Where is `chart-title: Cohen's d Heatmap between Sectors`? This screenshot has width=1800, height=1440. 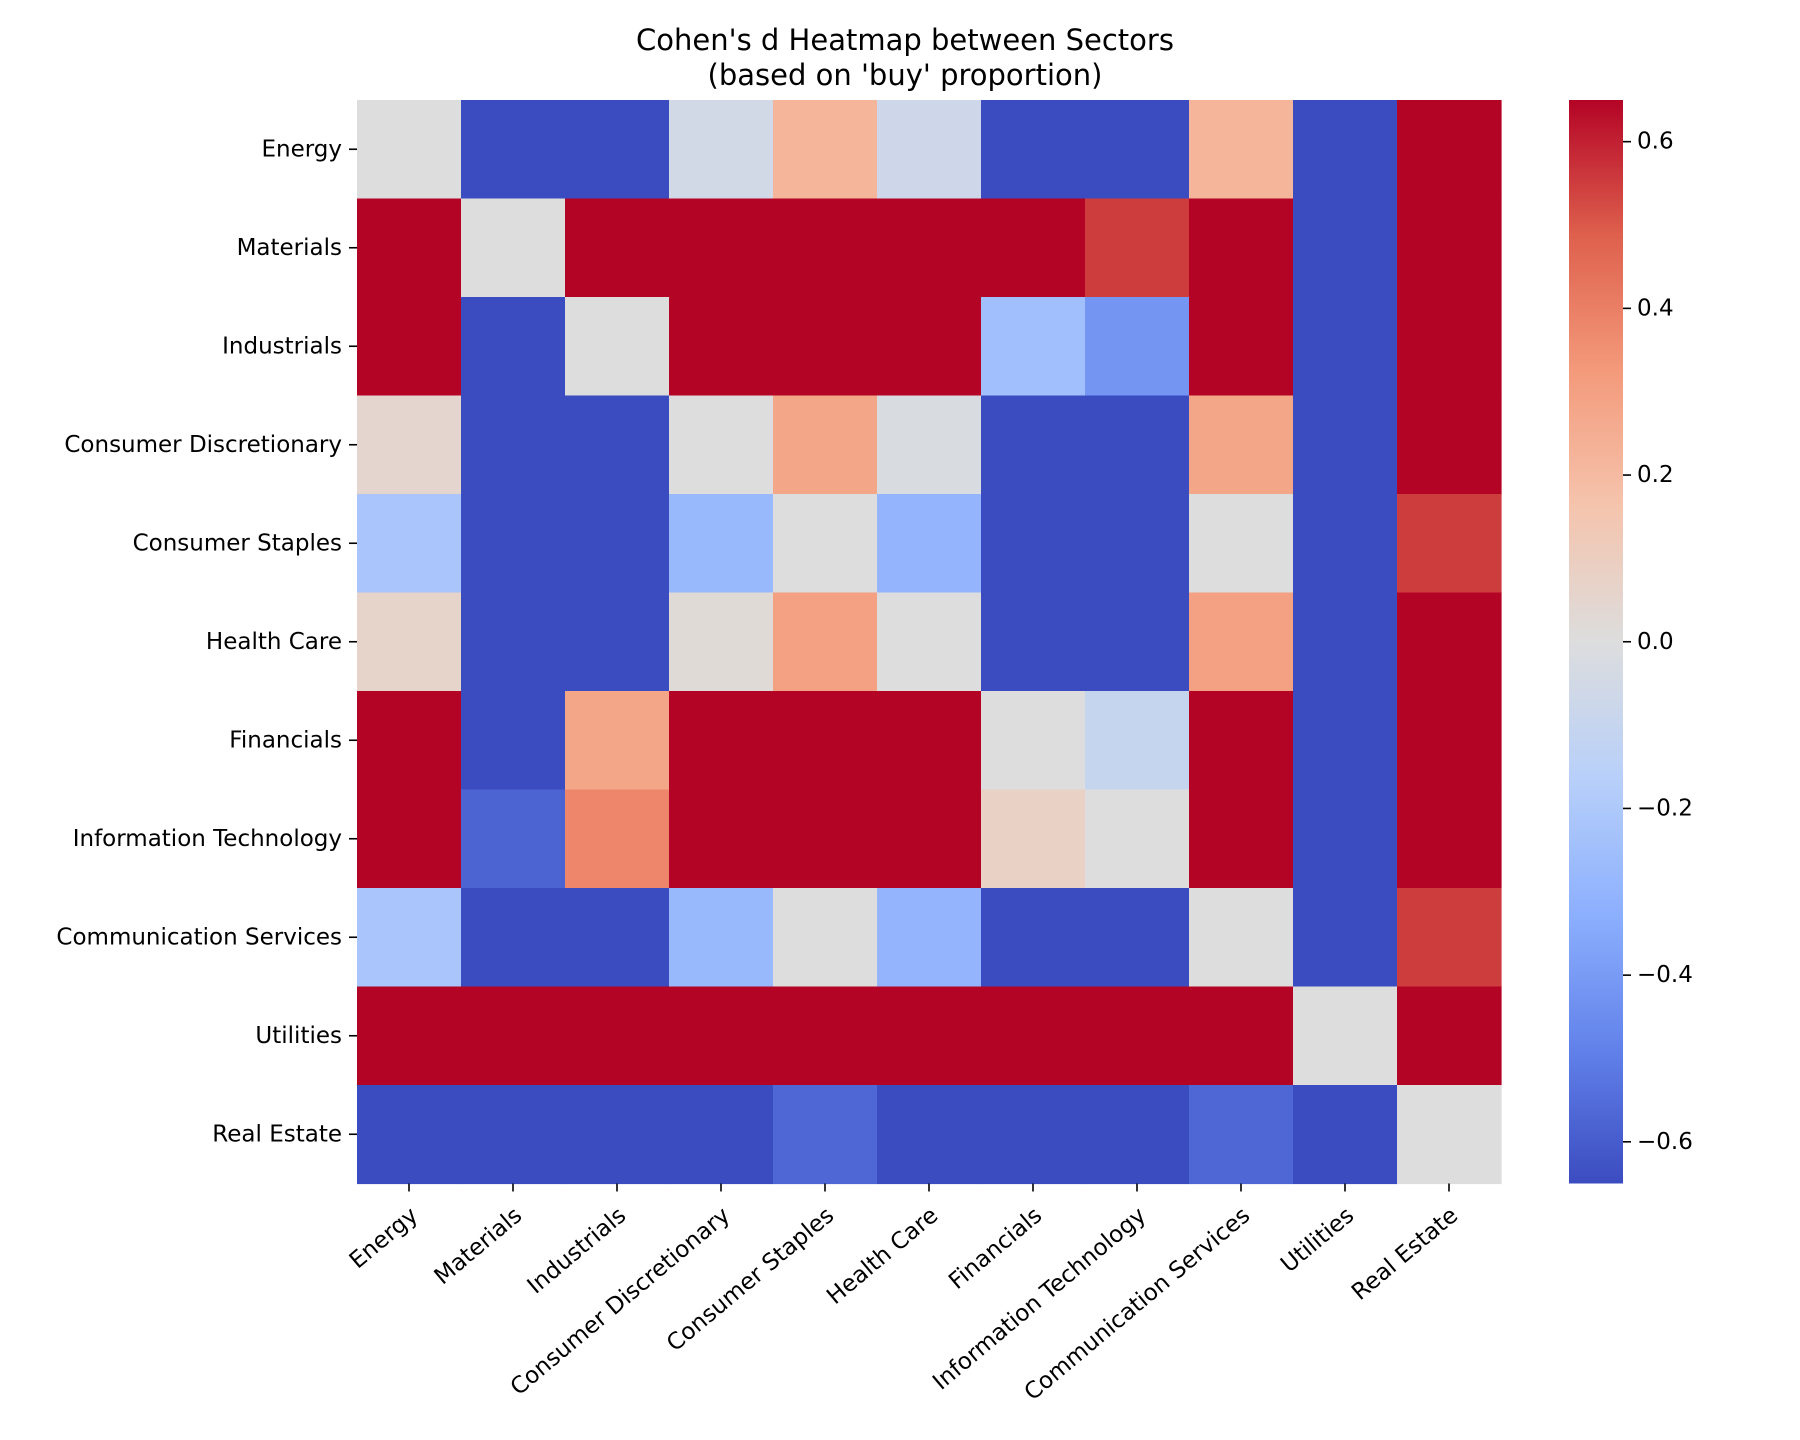
chart-title: Cohen's d Heatmap between Sectors is located at coordinates (905, 40).